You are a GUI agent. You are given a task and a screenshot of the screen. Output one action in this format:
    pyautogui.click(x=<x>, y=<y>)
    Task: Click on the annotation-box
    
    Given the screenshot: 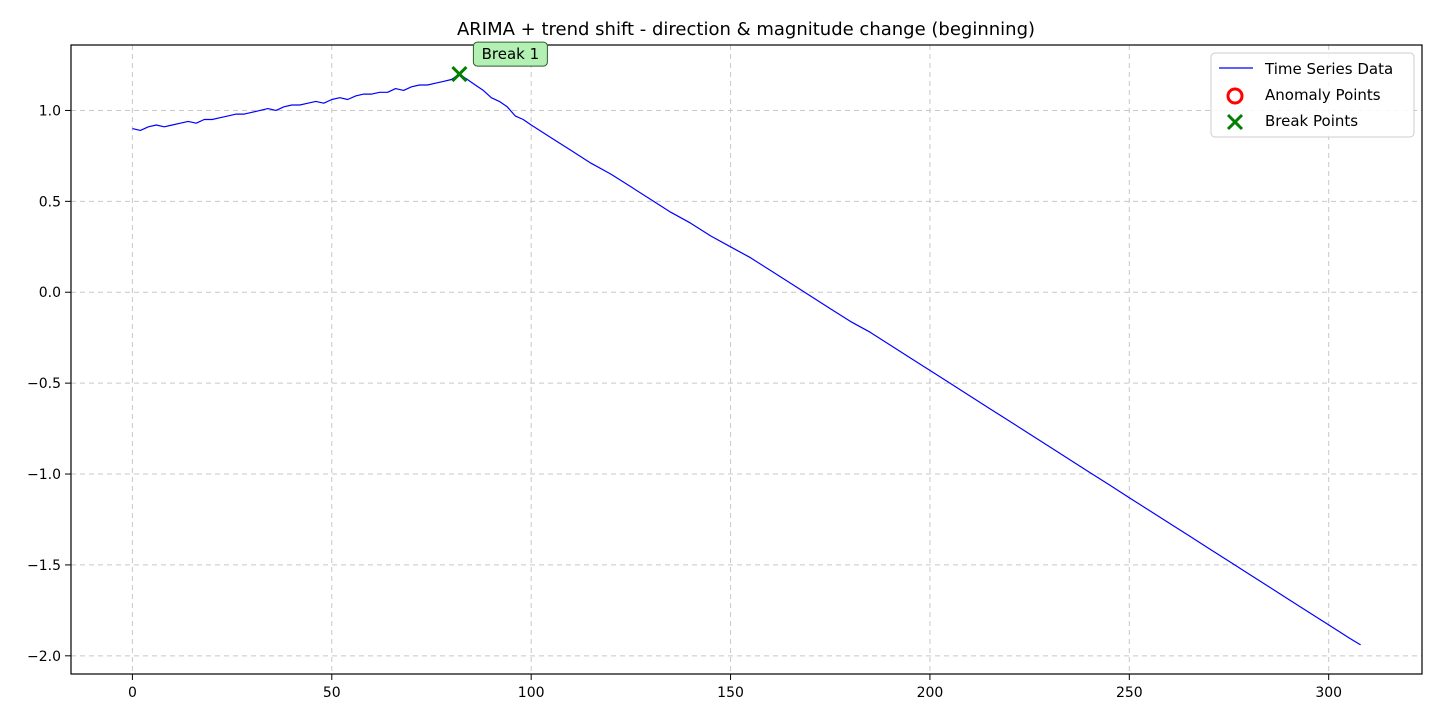 What is the action you would take?
    pyautogui.click(x=510, y=54)
    